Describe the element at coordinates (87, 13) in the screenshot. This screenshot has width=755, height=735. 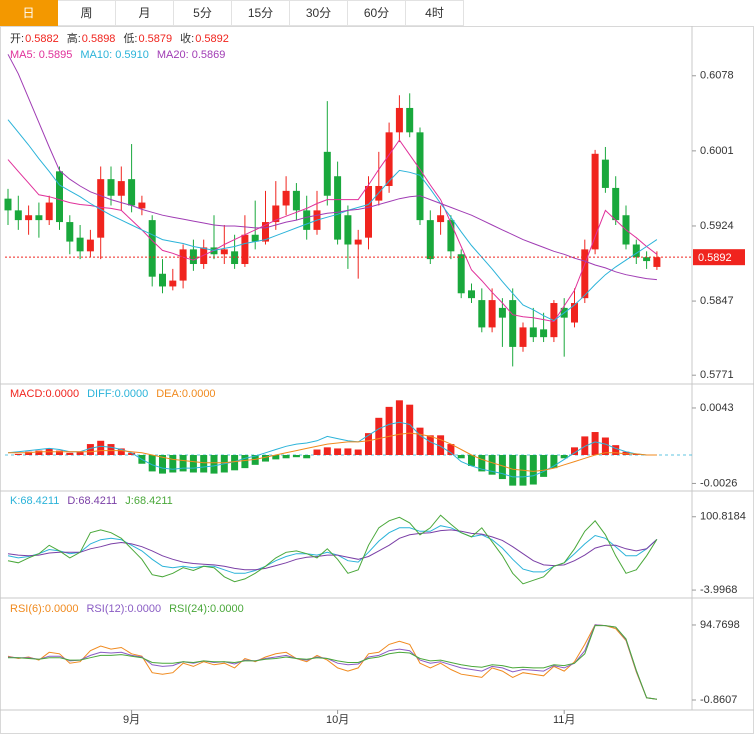
I see `tab: 周` at that location.